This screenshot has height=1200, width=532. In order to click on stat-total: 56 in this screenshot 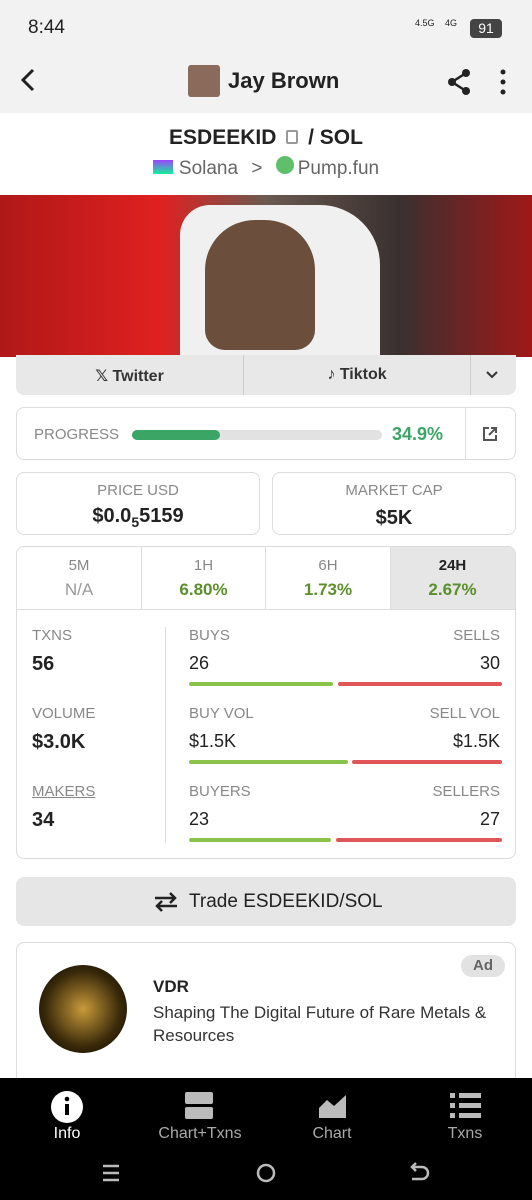, I will do `click(43, 664)`.